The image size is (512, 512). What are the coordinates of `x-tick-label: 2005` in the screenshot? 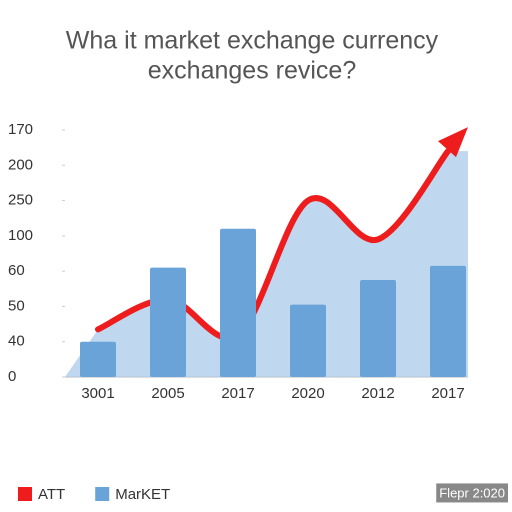 It's located at (167, 393).